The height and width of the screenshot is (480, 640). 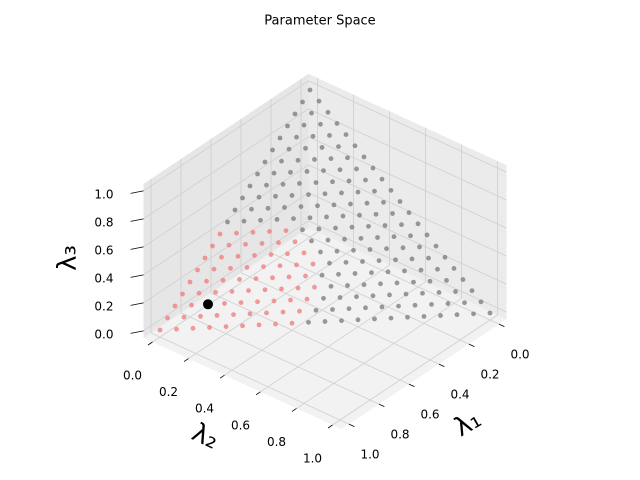 I want to click on y-tick-label: 0.0, so click(x=132, y=376).